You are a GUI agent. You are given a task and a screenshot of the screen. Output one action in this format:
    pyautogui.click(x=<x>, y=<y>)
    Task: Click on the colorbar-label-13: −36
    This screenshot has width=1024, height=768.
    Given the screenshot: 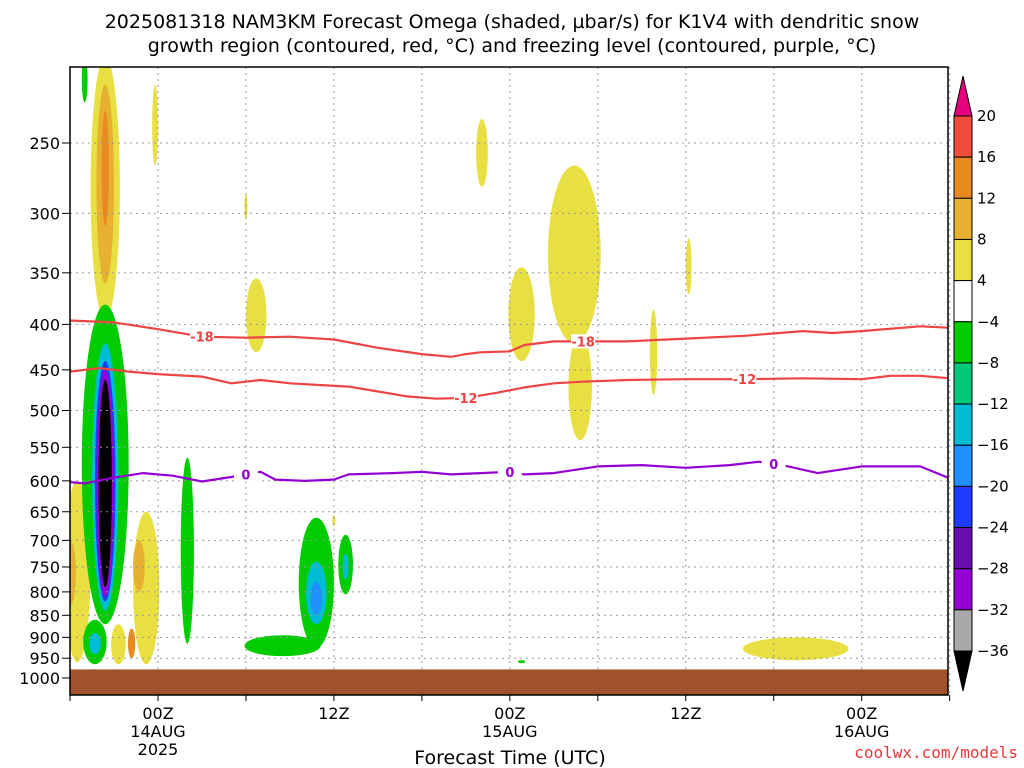 What is the action you would take?
    pyautogui.click(x=993, y=651)
    